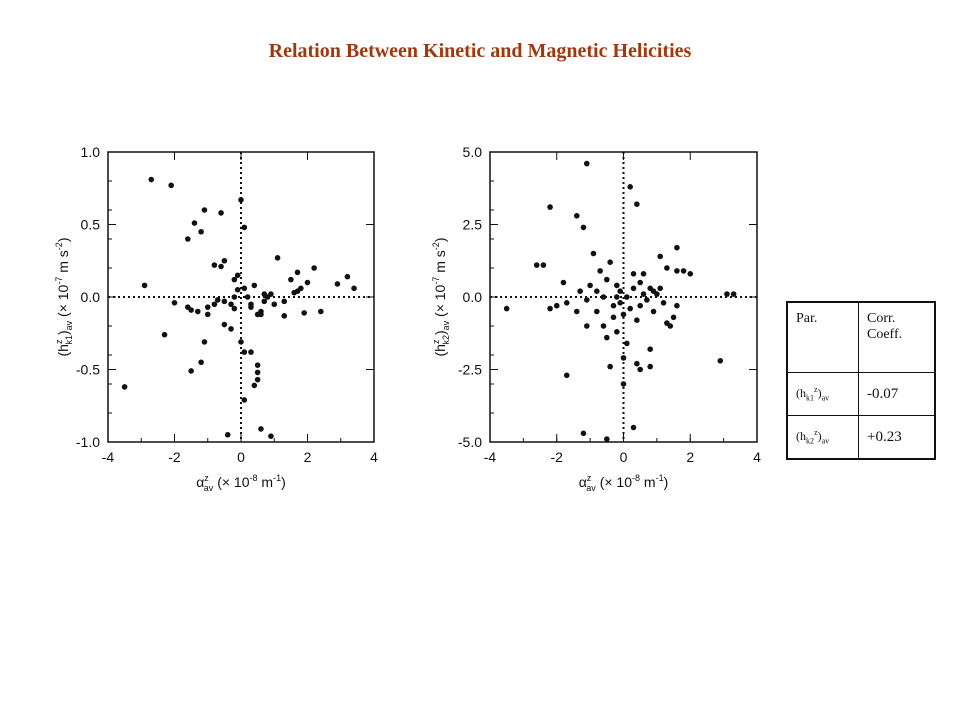 The image size is (960, 720). I want to click on table-cell-param: (hk2z)av, so click(822, 437).